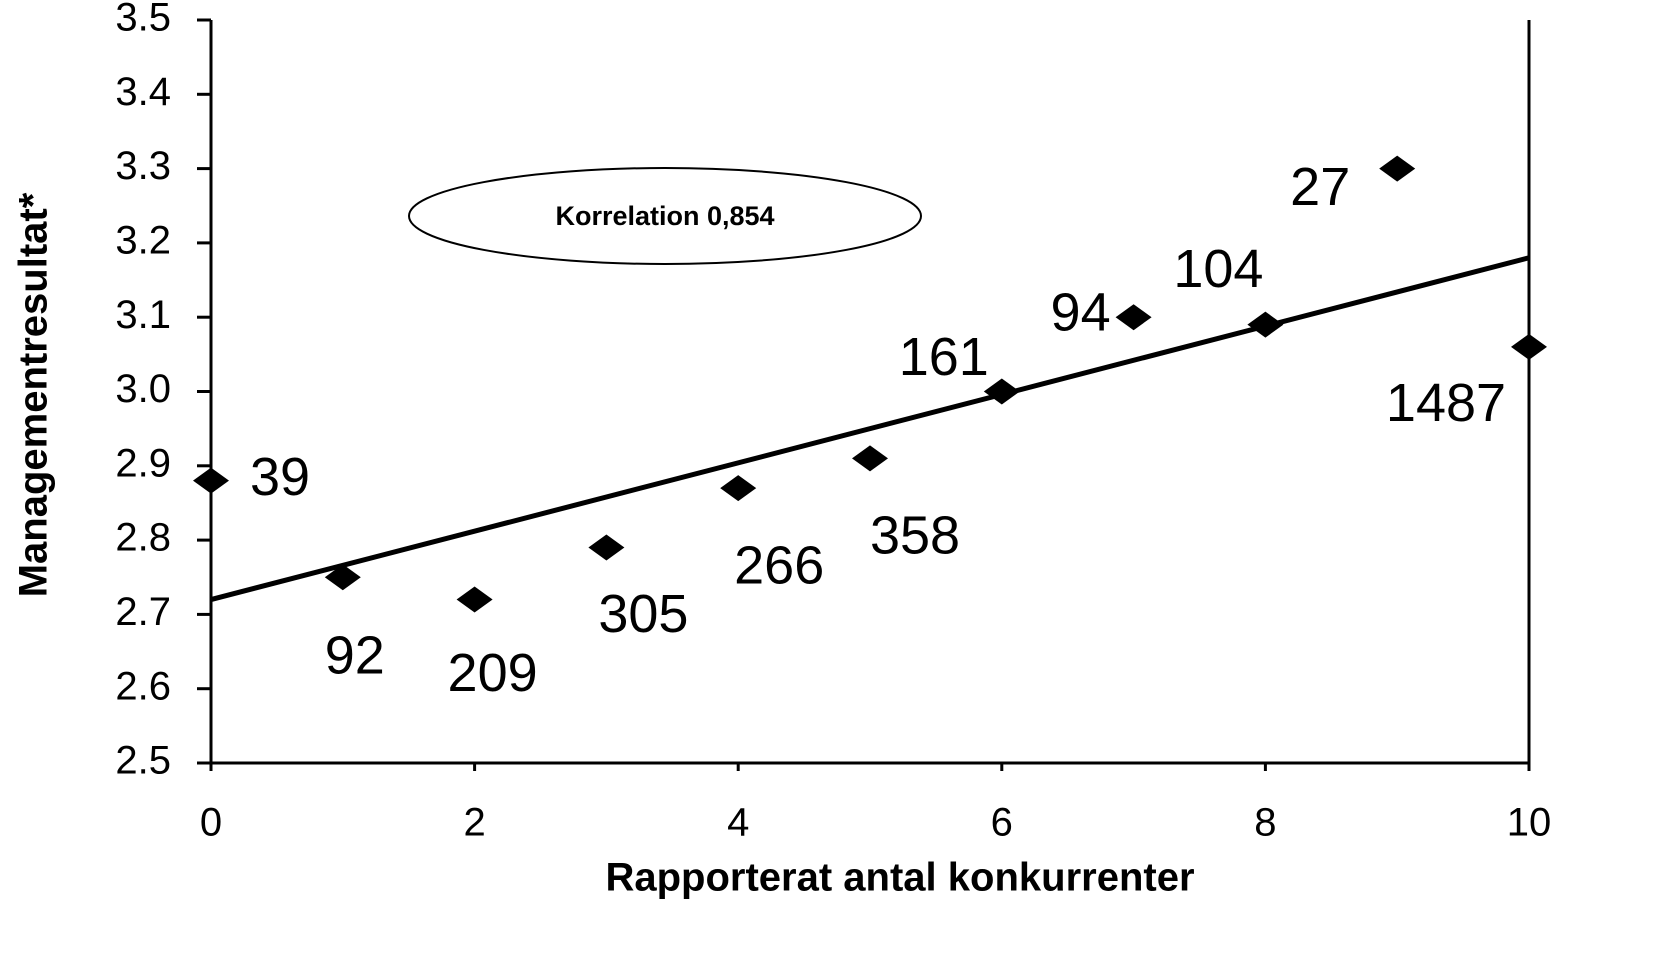 The image size is (1663, 964). Describe the element at coordinates (1002, 823) in the screenshot. I see `x-tick-label: 6` at that location.